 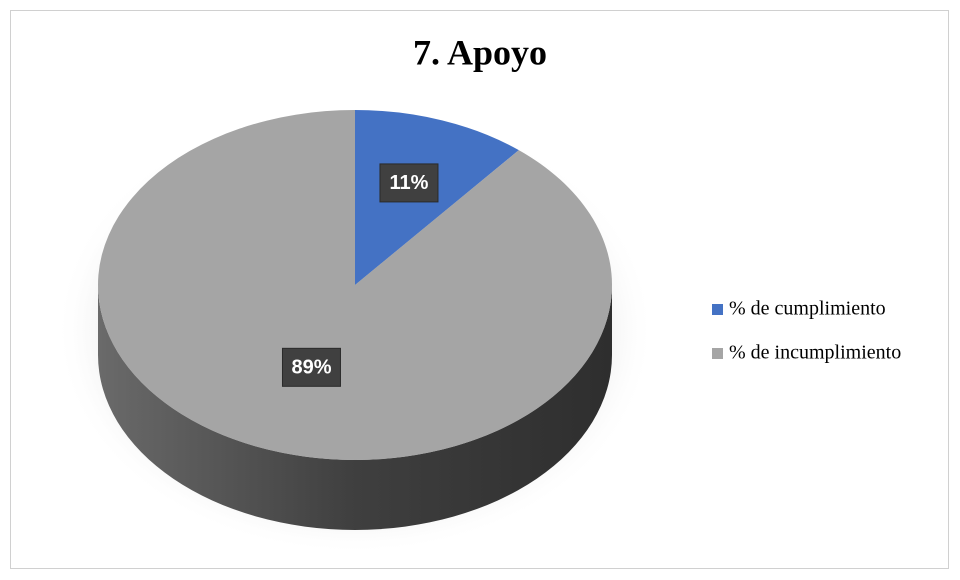 I want to click on data-label: 89%, so click(x=311, y=368).